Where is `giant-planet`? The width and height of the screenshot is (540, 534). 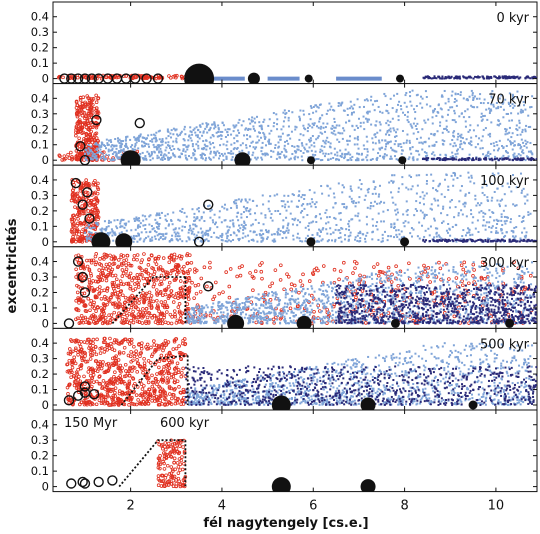 giant-planet is located at coordinates (124, 240).